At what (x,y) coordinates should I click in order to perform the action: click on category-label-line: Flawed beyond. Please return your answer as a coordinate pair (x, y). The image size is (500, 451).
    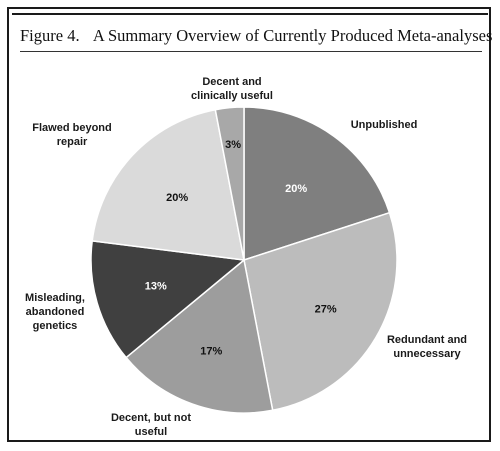
    Looking at the image, I should click on (71, 128).